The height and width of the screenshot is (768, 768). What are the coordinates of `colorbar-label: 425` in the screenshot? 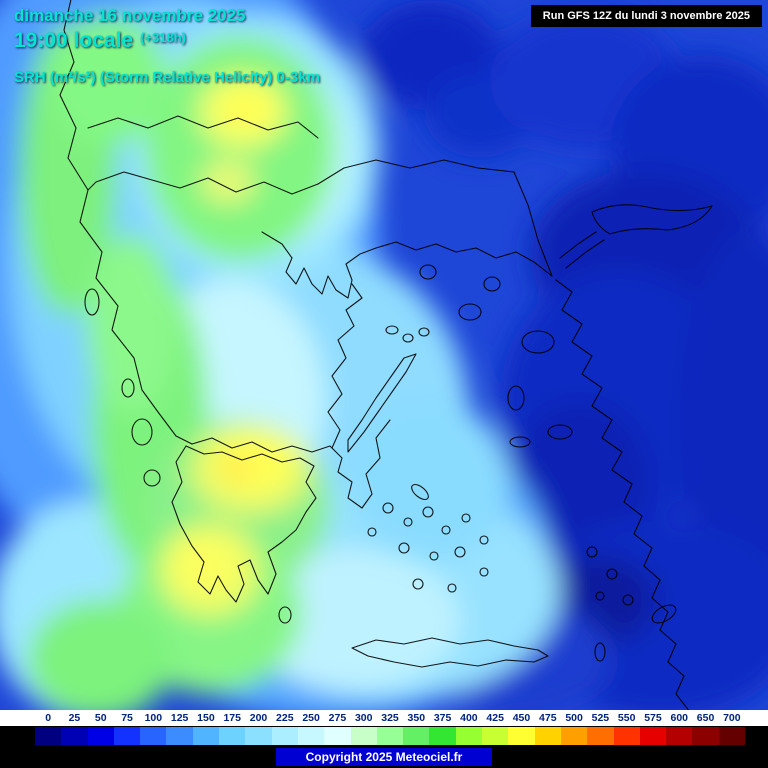 It's located at (495, 718).